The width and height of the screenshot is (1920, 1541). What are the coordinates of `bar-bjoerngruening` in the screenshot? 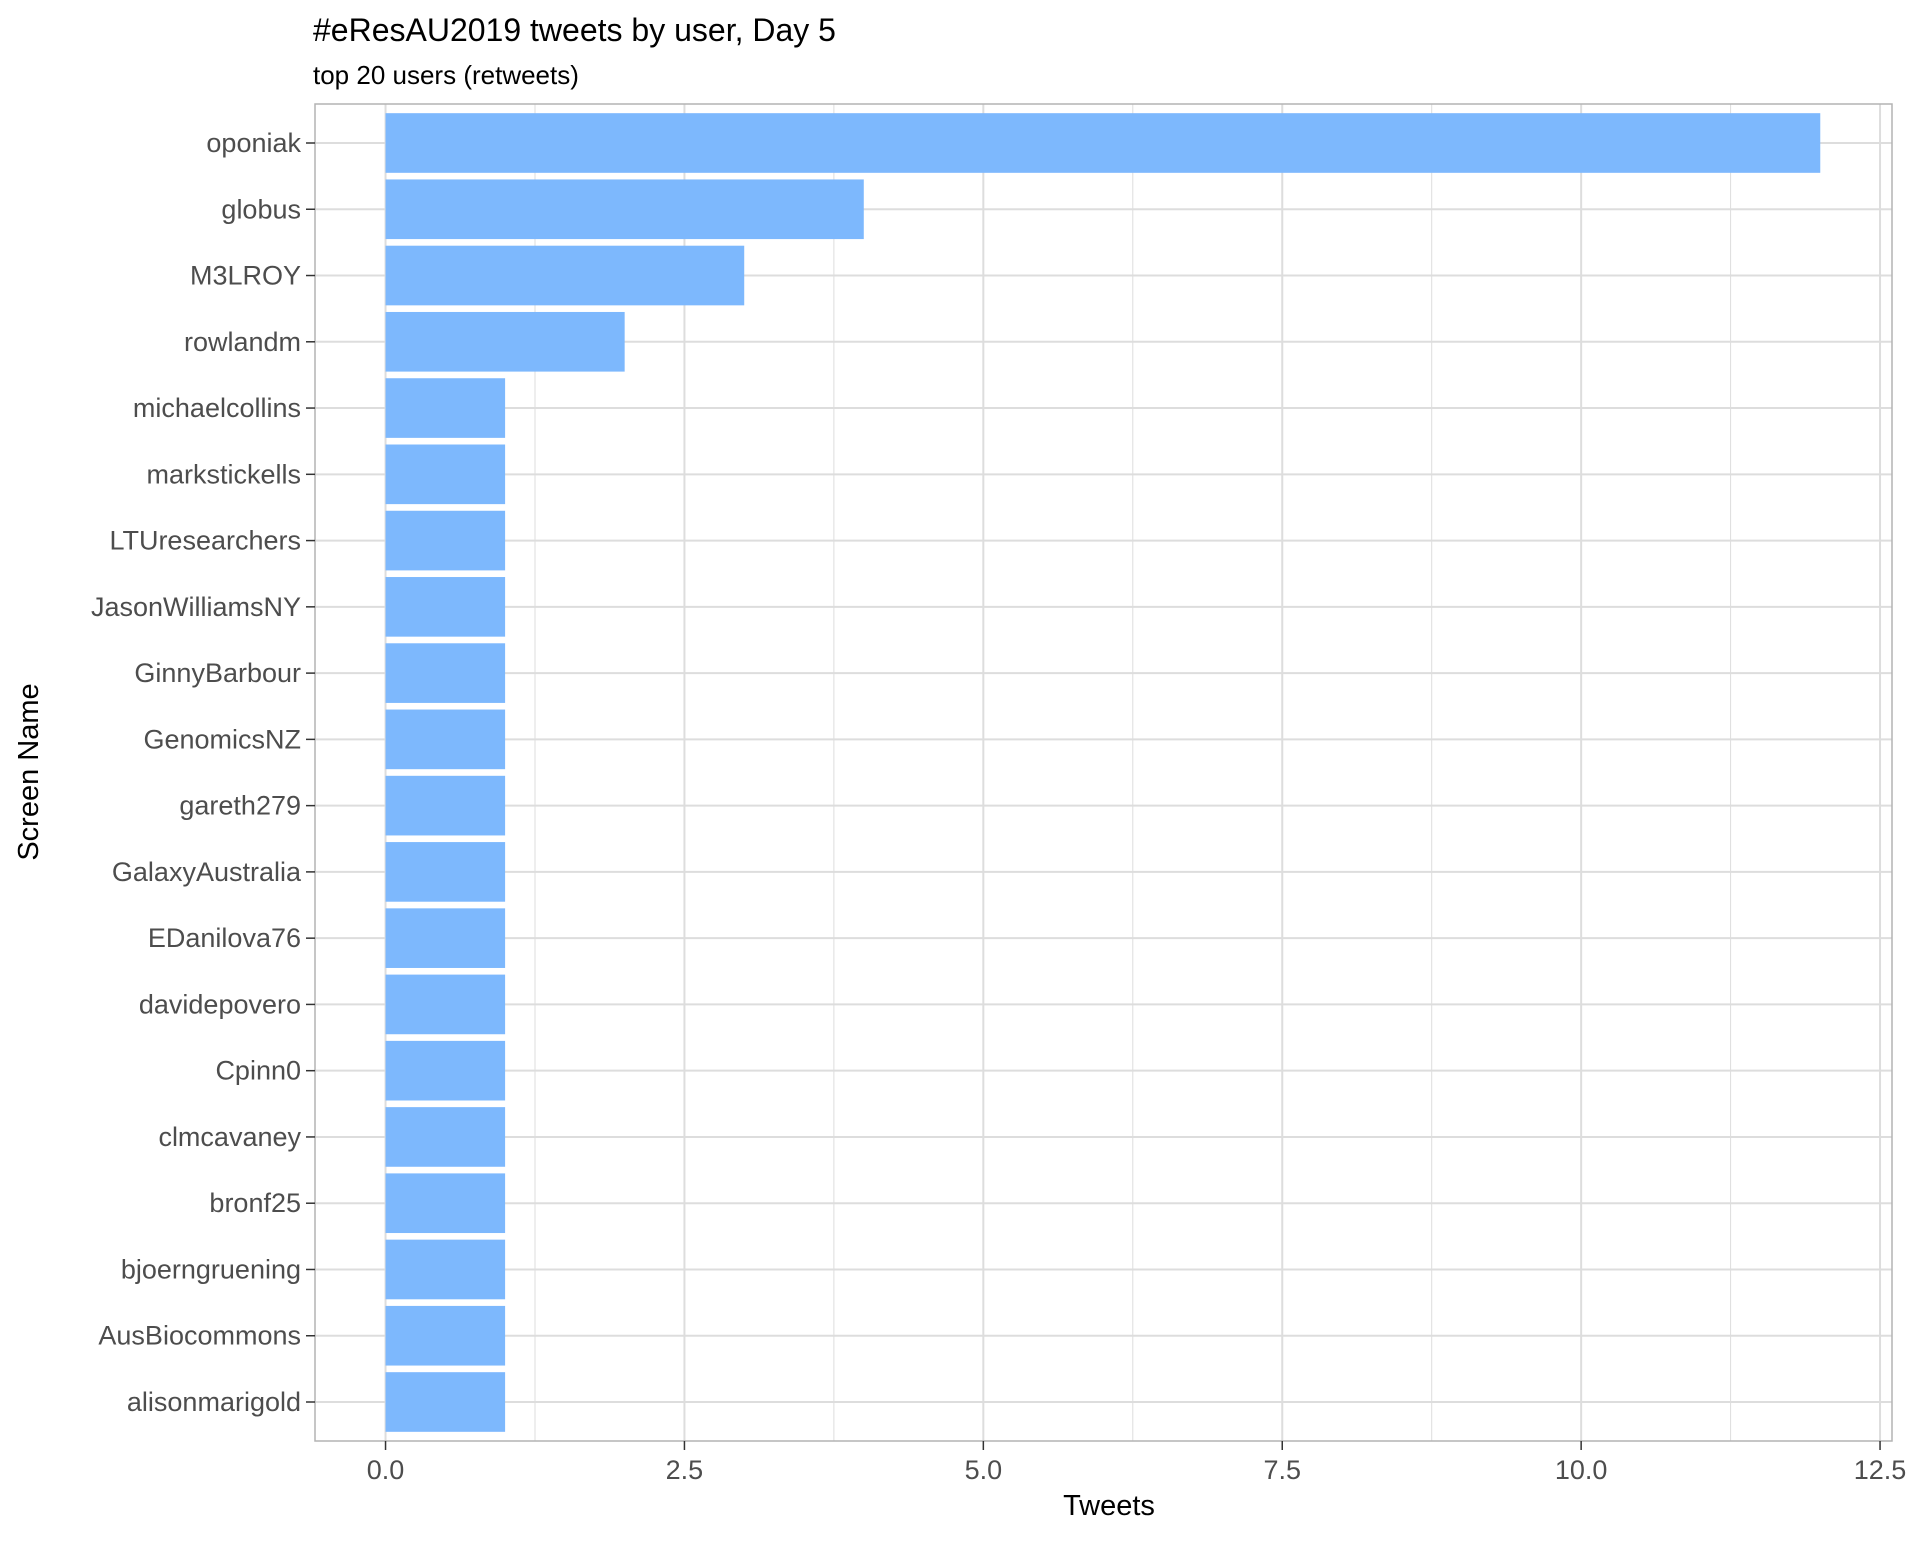 It's located at (445, 1269).